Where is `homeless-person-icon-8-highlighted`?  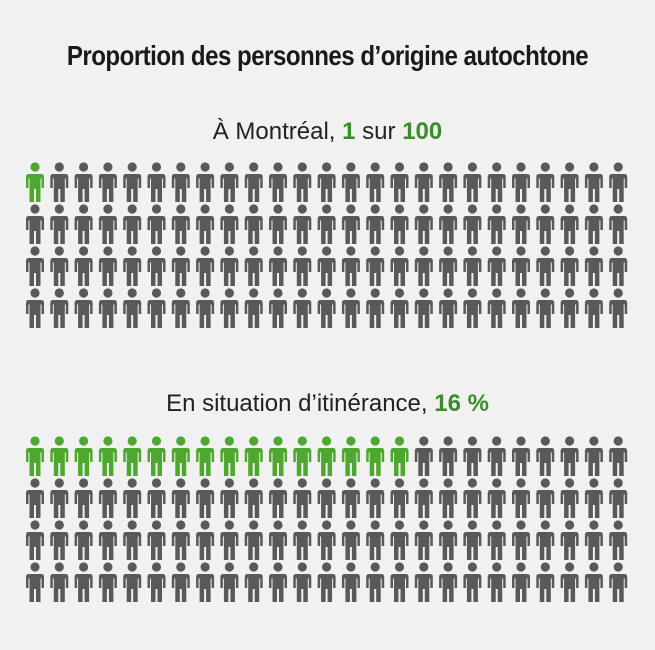
homeless-person-icon-8-highlighted is located at coordinates (205, 456).